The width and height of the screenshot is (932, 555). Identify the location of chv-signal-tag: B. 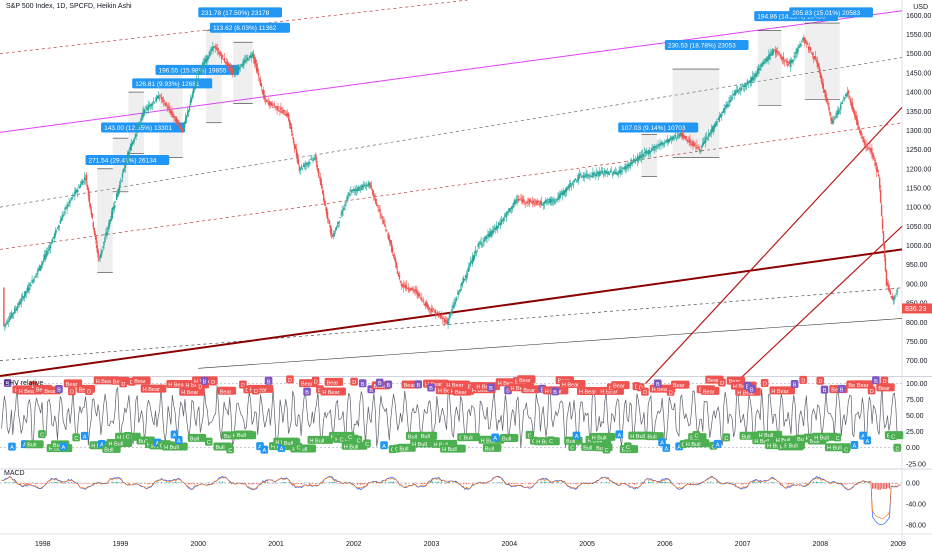
(418, 386).